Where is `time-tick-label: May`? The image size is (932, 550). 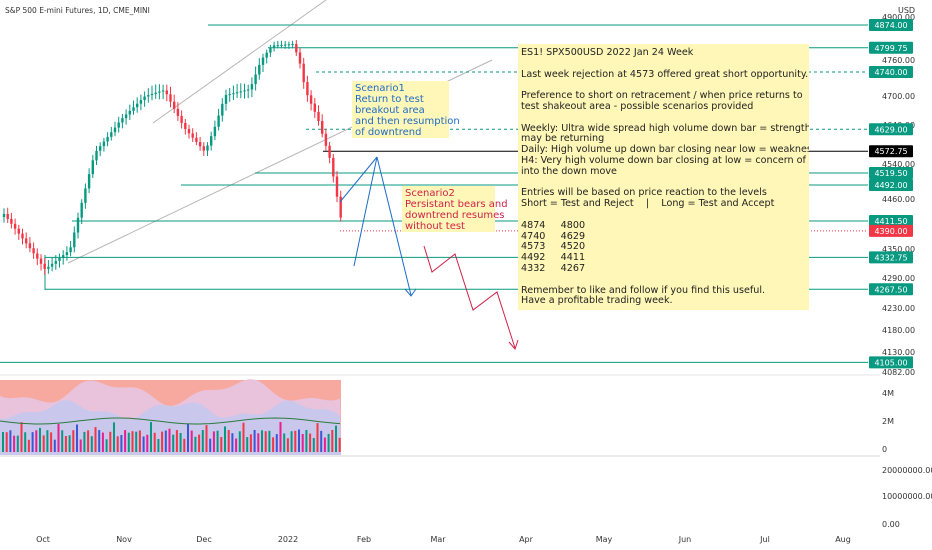
time-tick-label: May is located at coordinates (604, 539).